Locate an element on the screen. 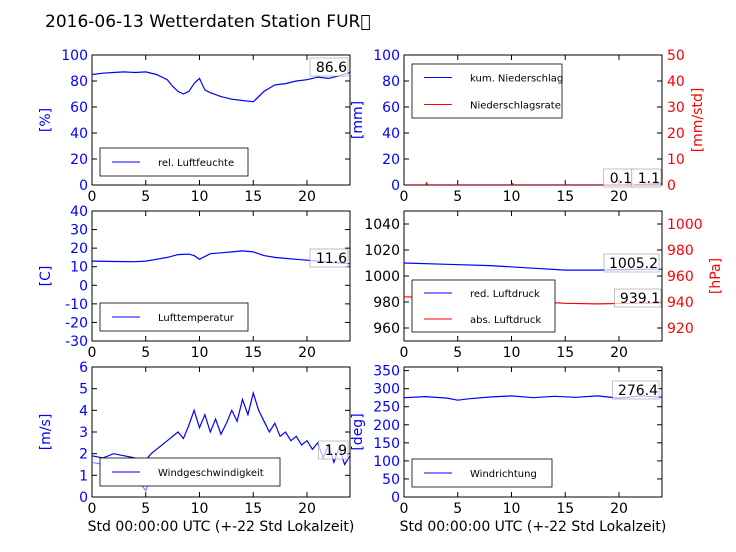 The width and height of the screenshot is (736, 552). legend-entry: Windrichtung is located at coordinates (503, 474).